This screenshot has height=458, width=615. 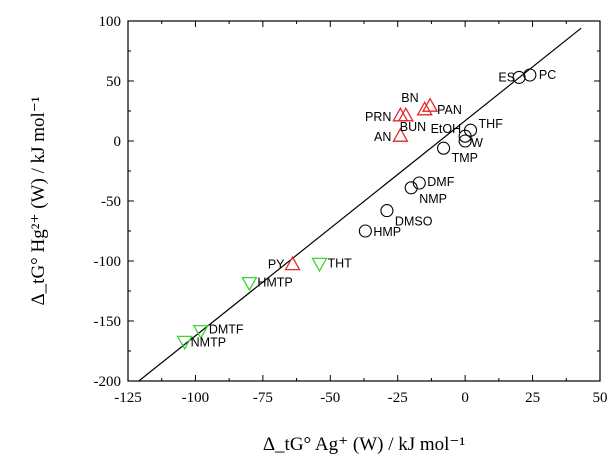 What do you see at coordinates (446, 129) in the screenshot?
I see `point-label: EtOH` at bounding box center [446, 129].